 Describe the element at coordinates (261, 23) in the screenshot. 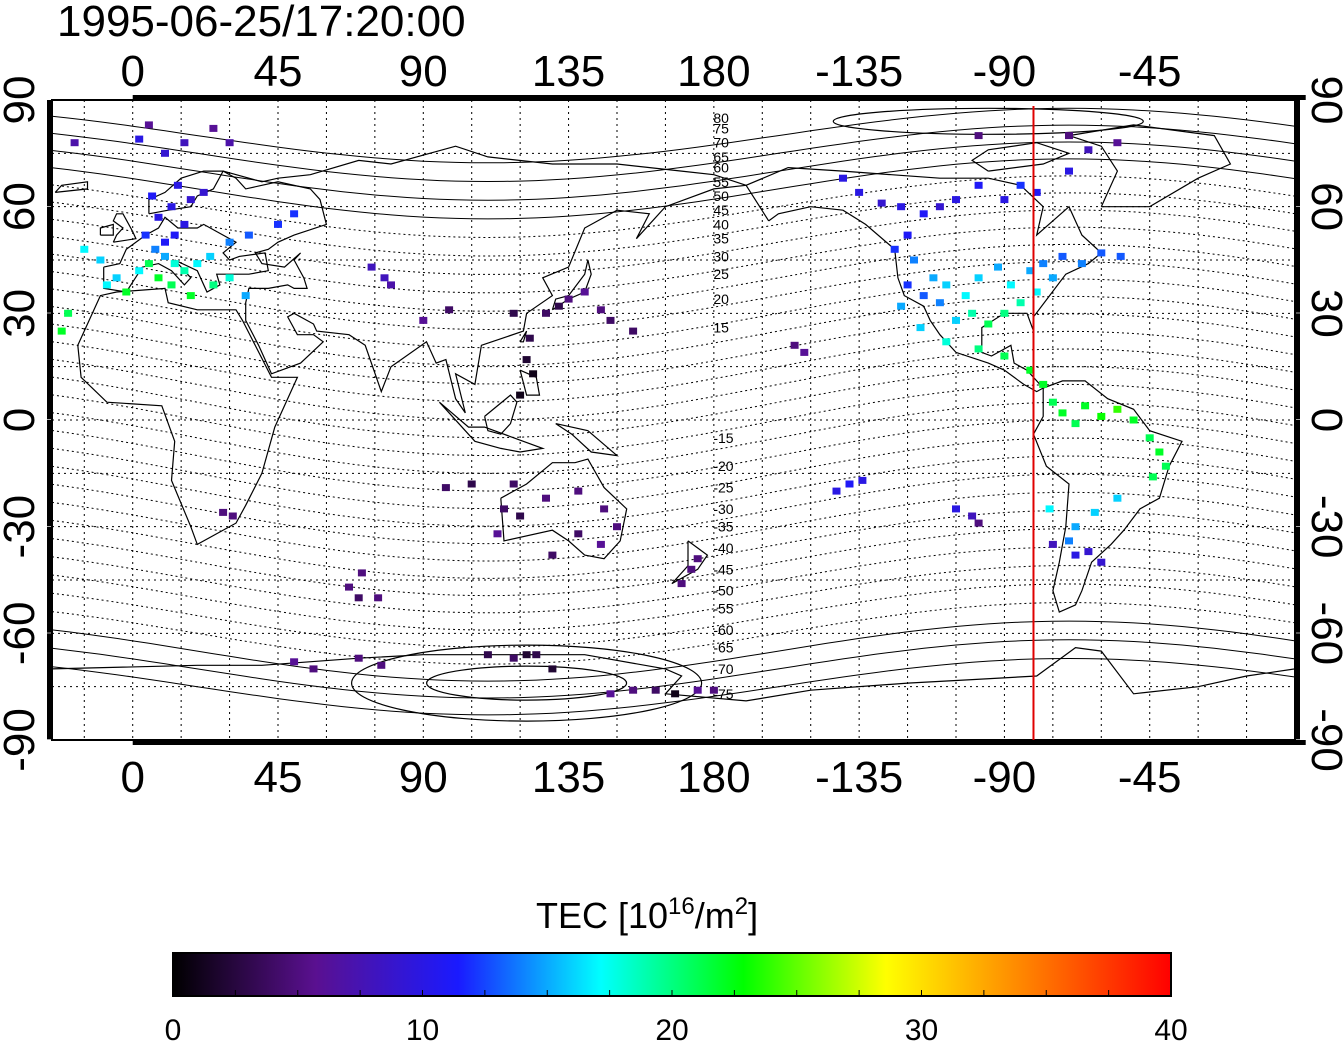

I see `figure-title: 1995-06-25/17:20:00` at that location.